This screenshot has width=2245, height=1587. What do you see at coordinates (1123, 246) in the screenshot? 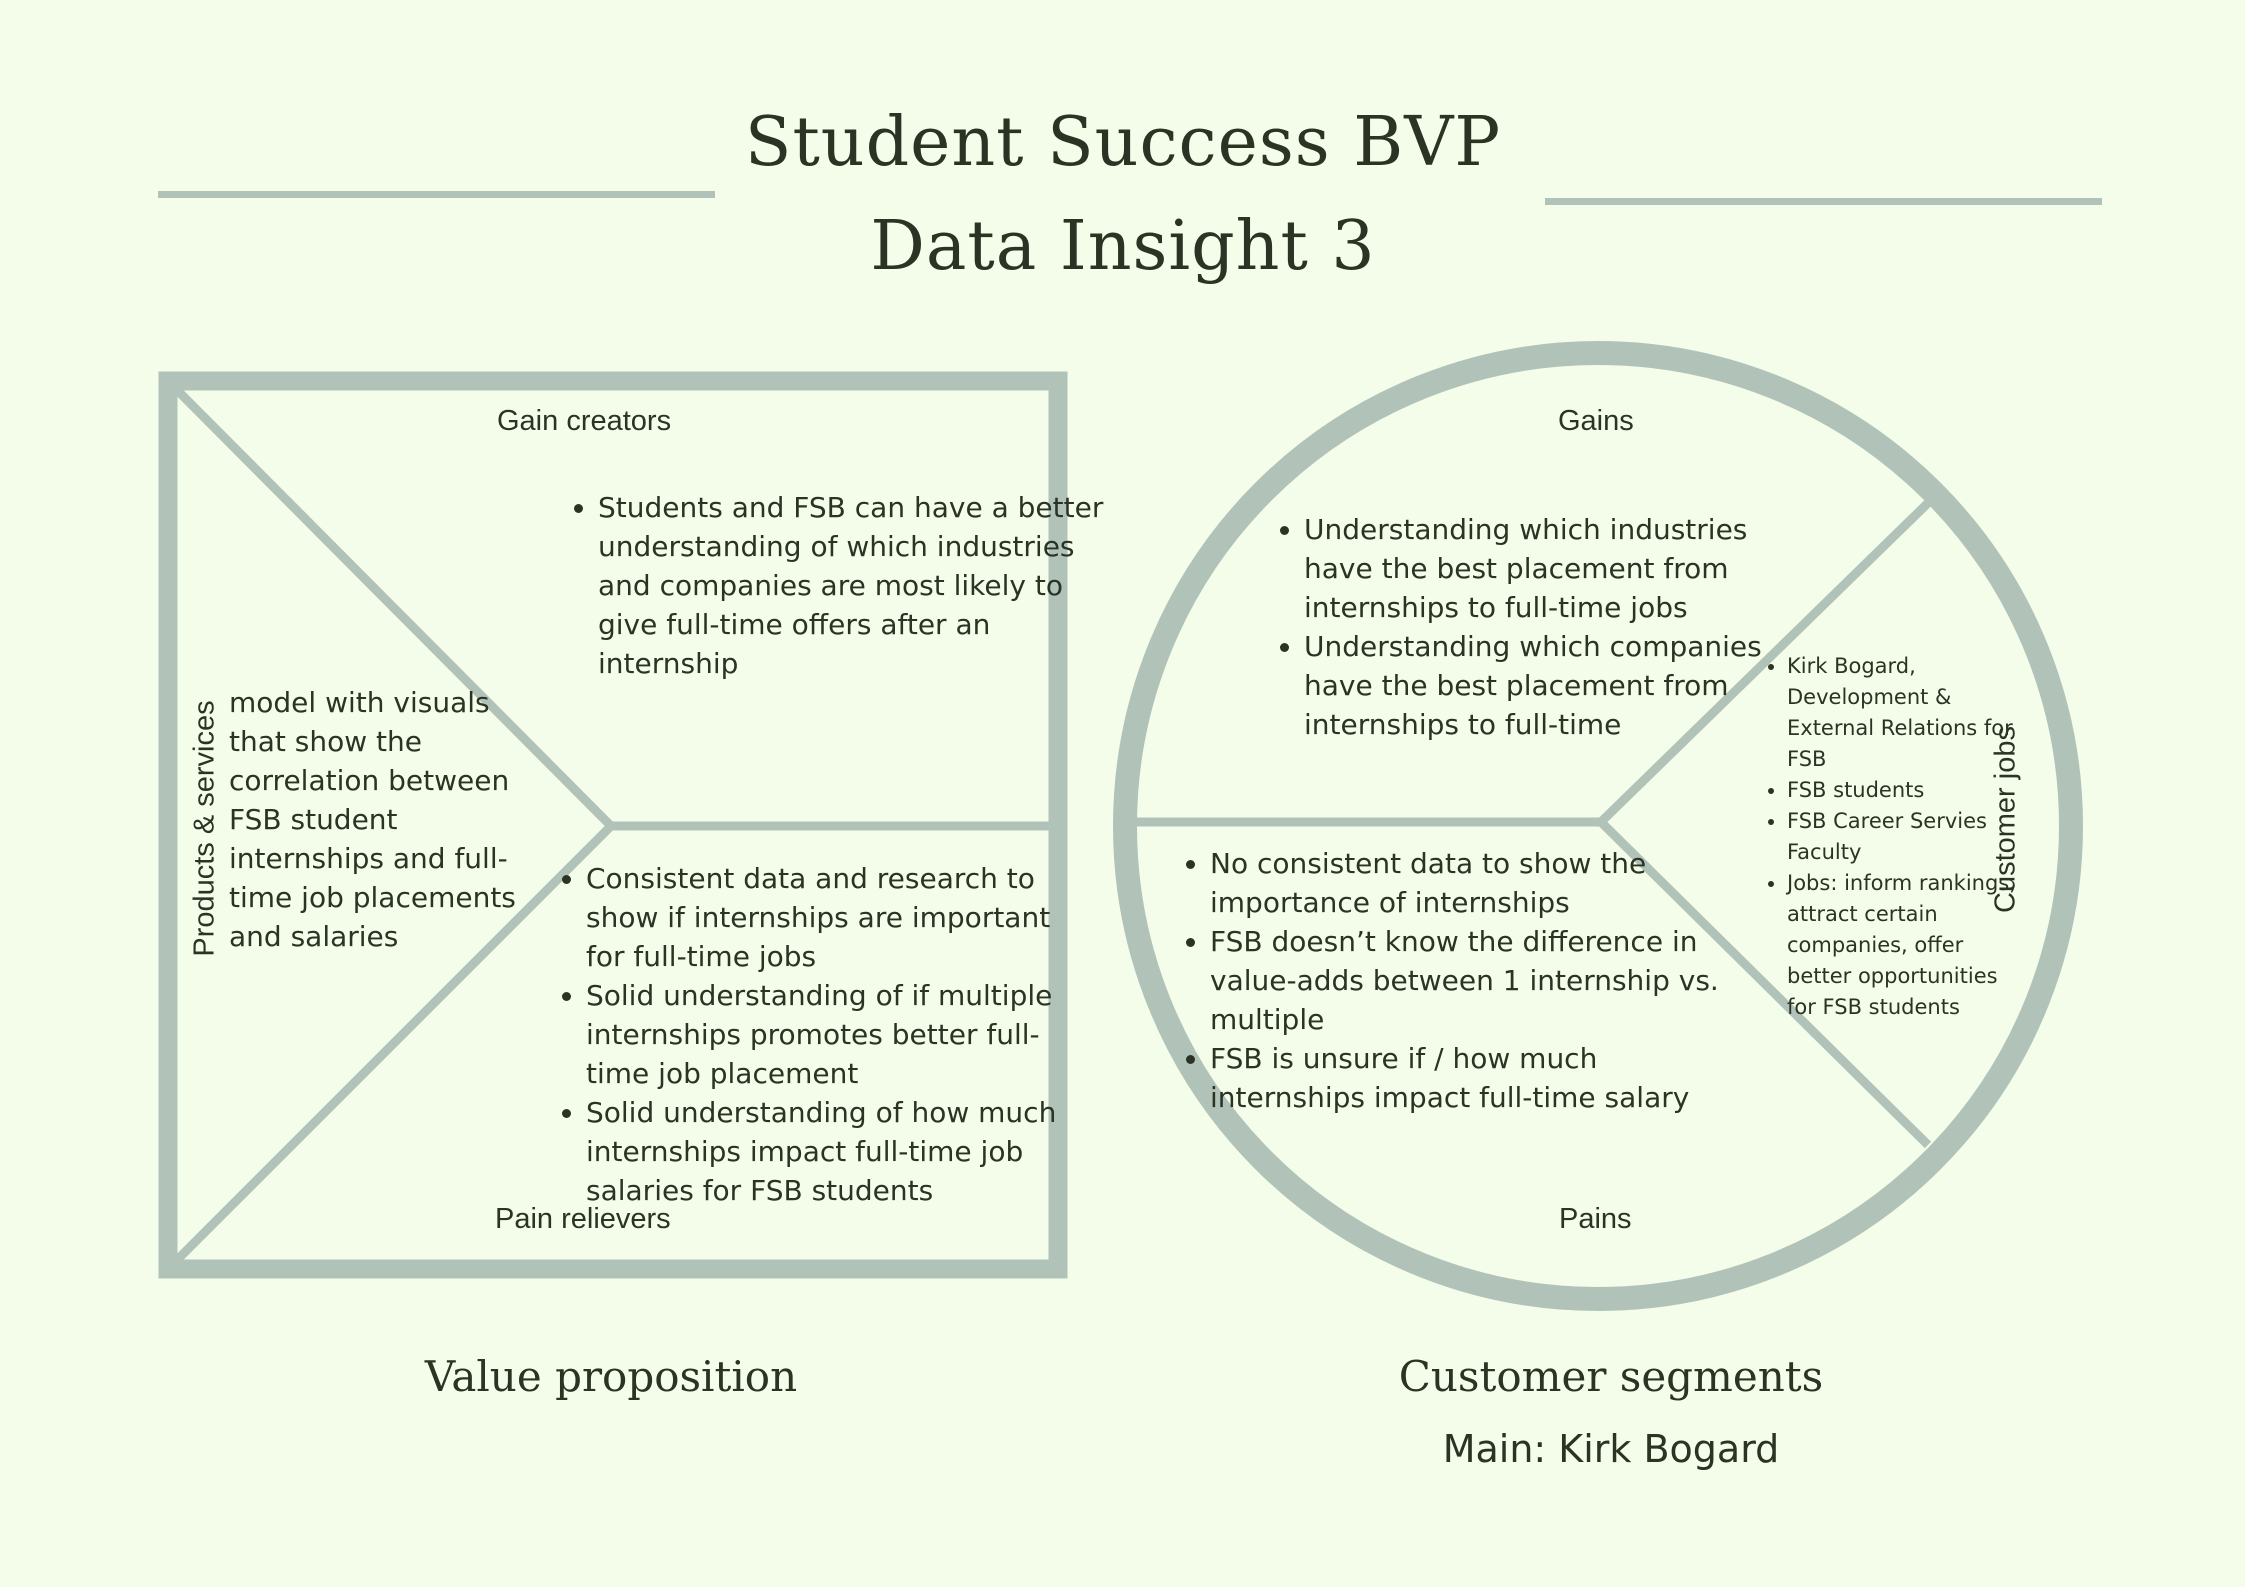
I see `title-line-2: Data Insight 3` at bounding box center [1123, 246].